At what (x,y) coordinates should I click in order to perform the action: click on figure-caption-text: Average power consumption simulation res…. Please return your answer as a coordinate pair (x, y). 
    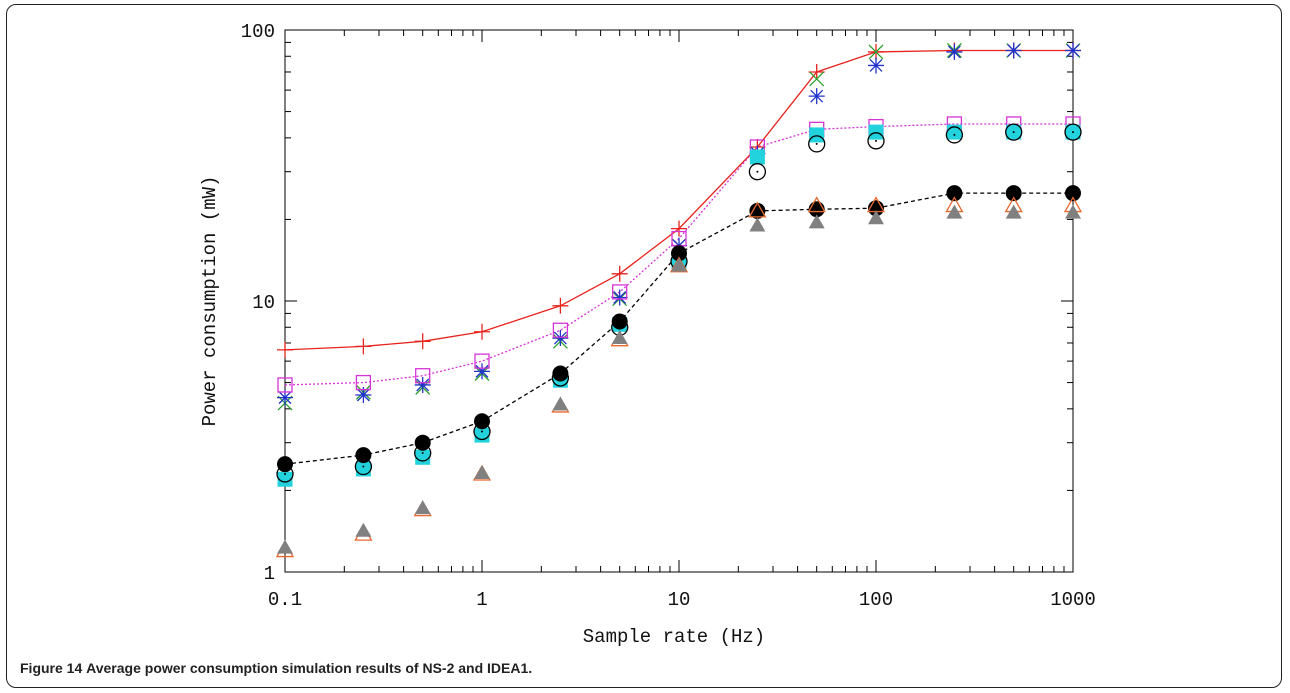
    Looking at the image, I should click on (309, 668).